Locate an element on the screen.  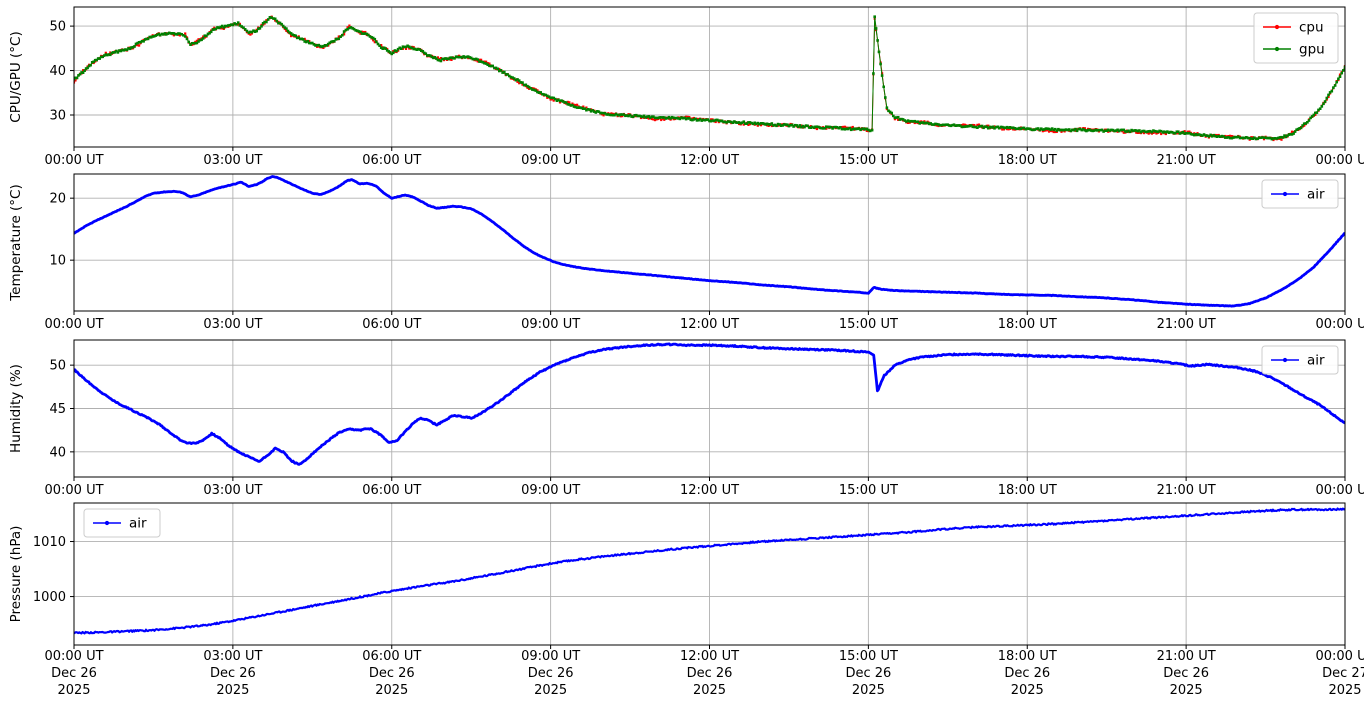
legend-pressure: air is located at coordinates (122, 523).